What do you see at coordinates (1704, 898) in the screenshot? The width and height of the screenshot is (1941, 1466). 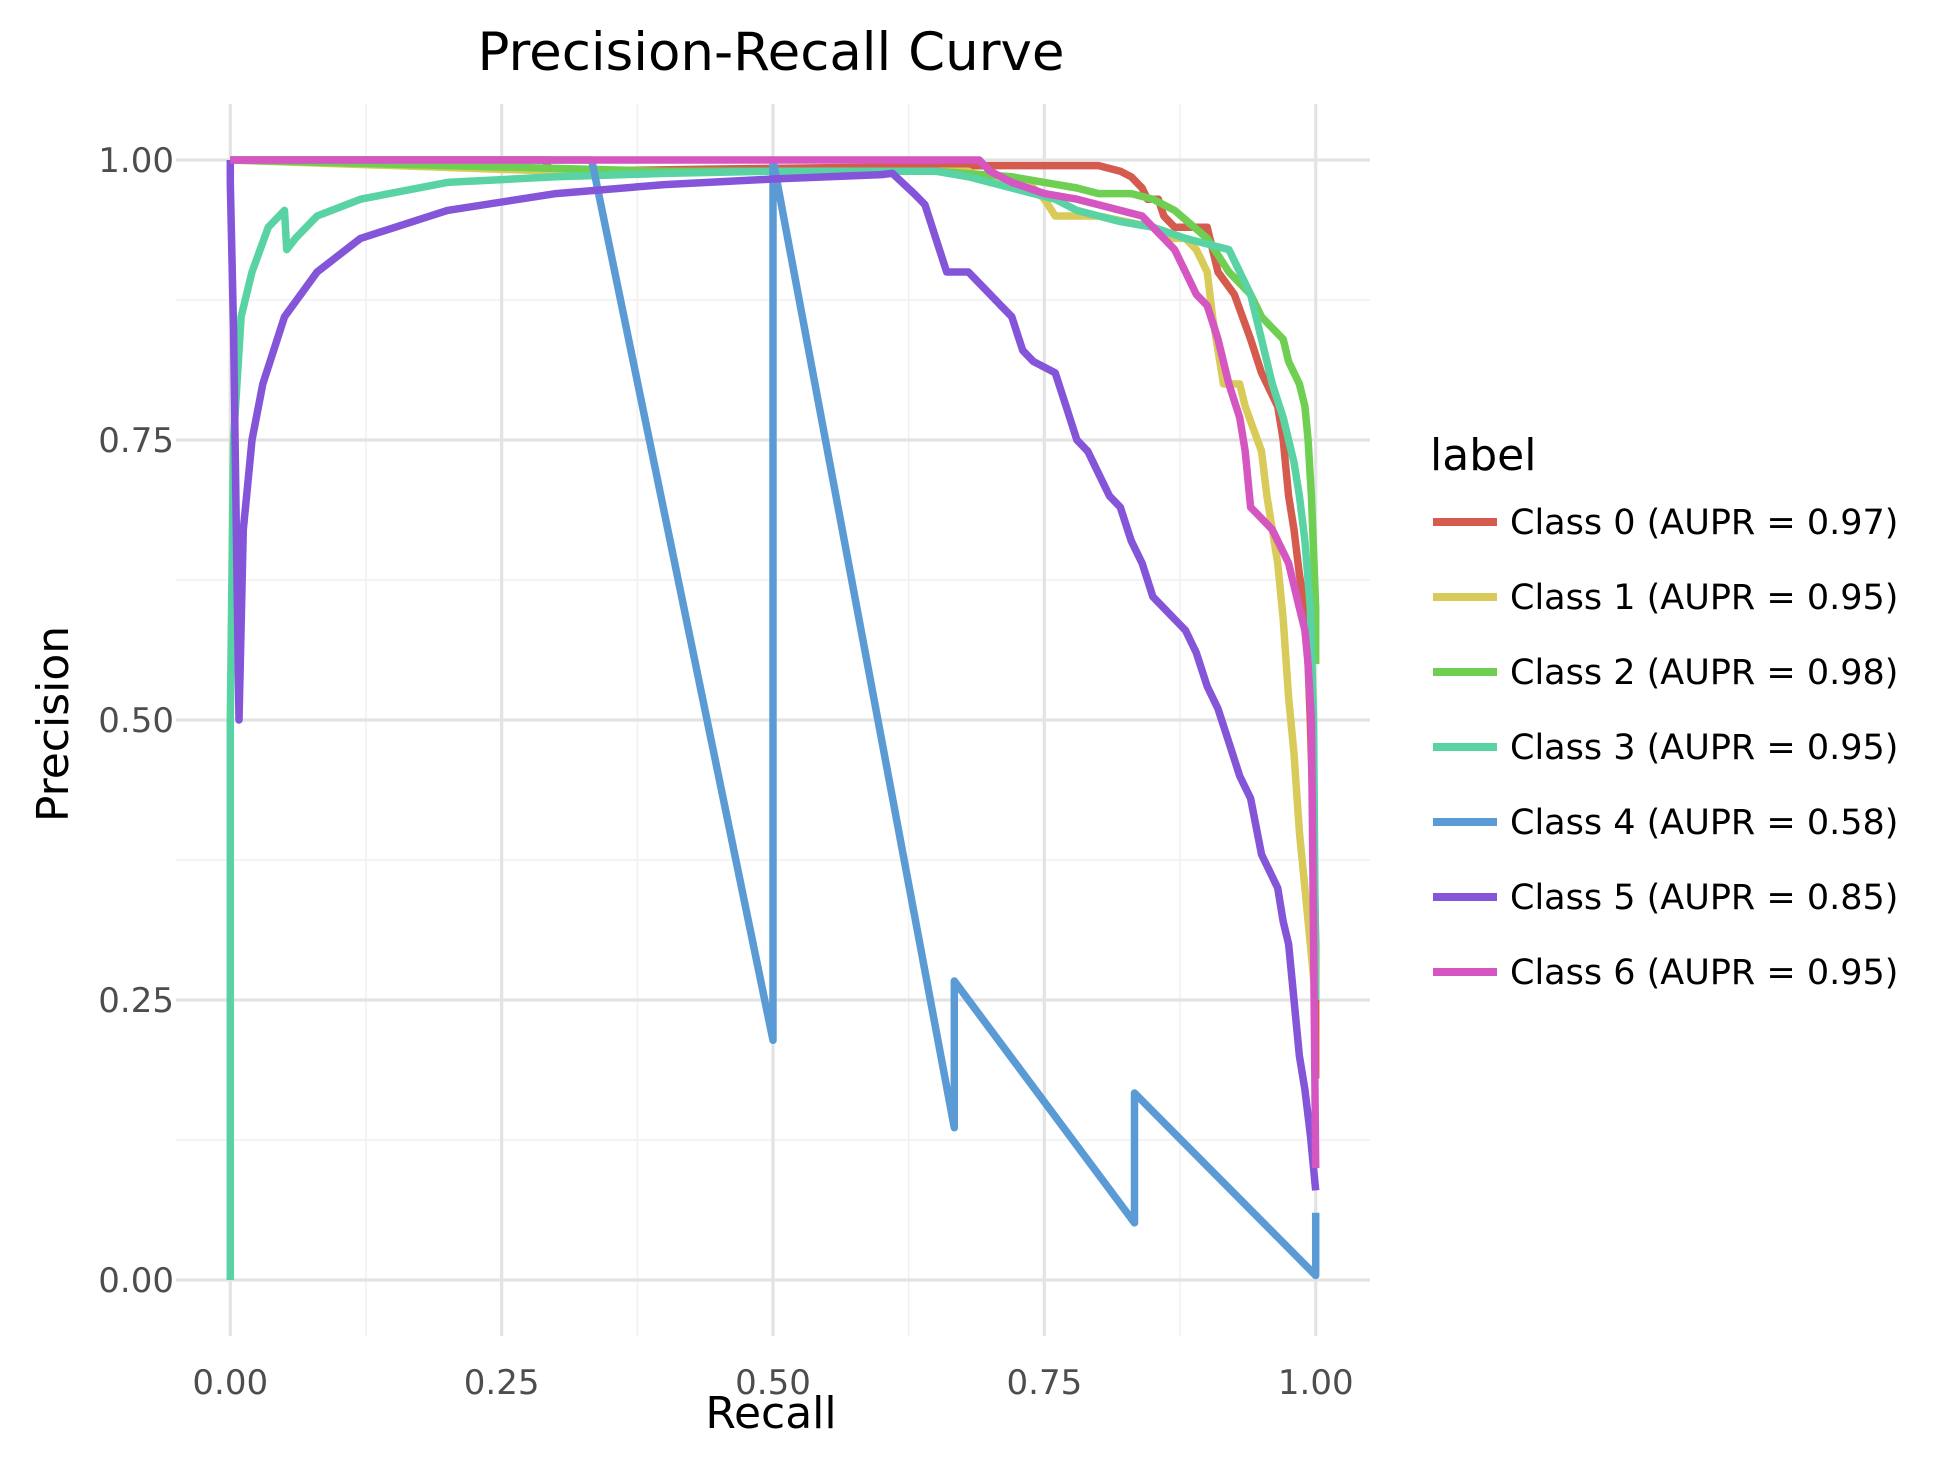 I see `legend-label-class-5: Class 5 (AUPR = 0.85)` at bounding box center [1704, 898].